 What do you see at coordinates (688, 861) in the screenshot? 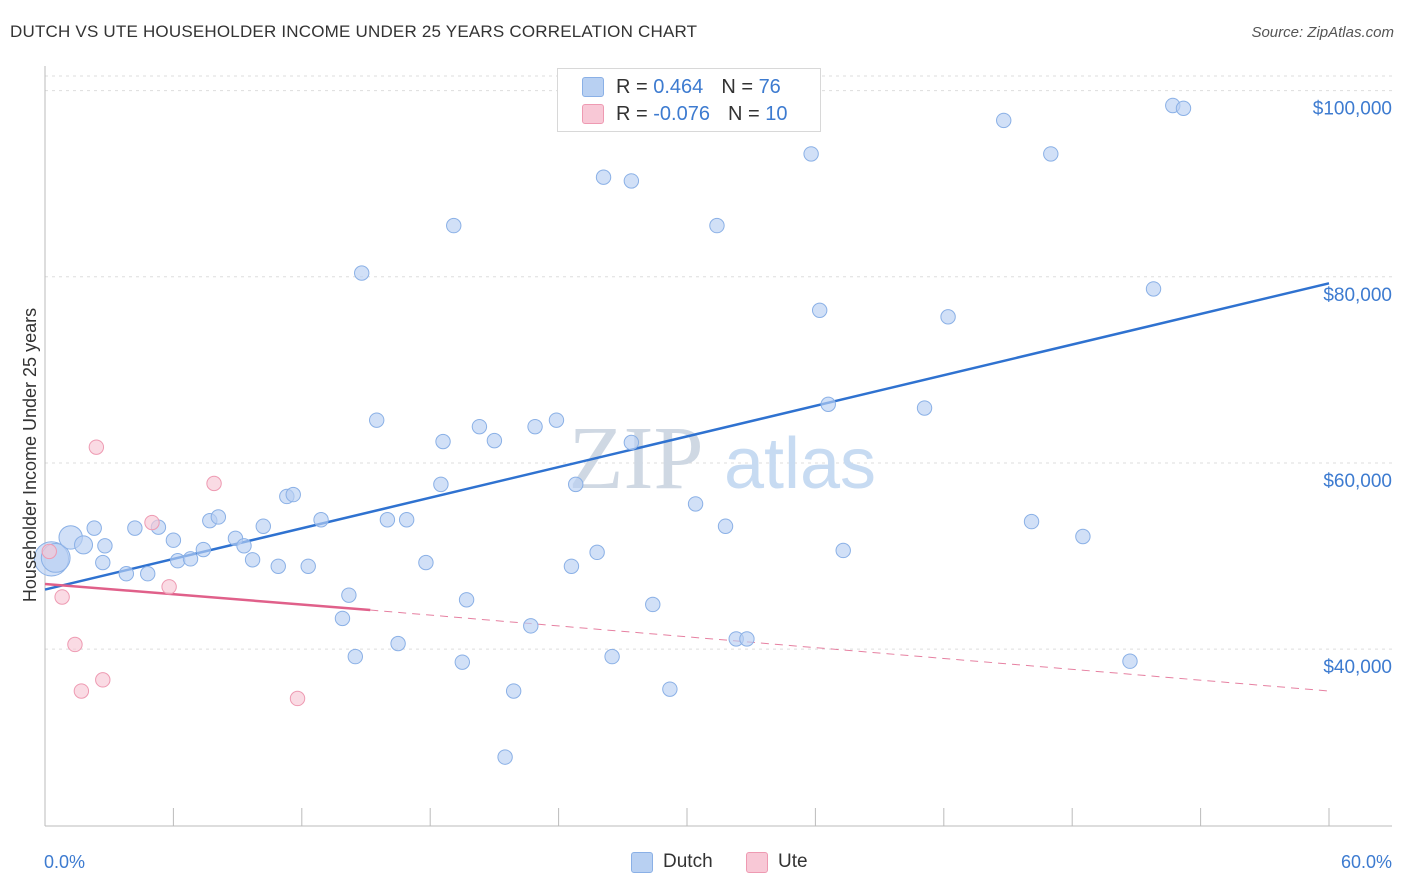
I see `legend-label: Dutch` at bounding box center [688, 861].